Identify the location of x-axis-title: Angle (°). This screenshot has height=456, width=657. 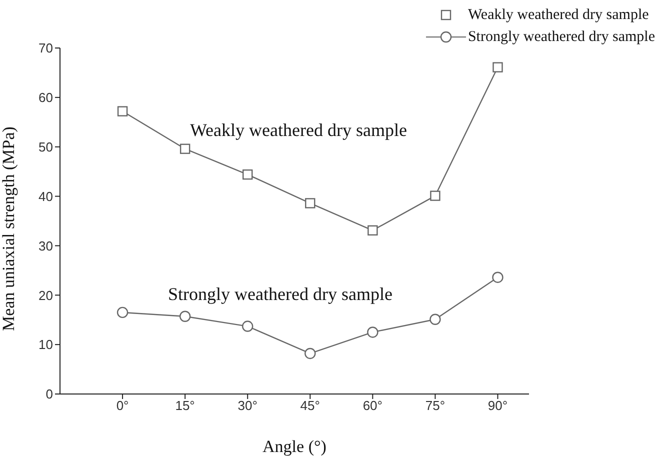
(294, 446).